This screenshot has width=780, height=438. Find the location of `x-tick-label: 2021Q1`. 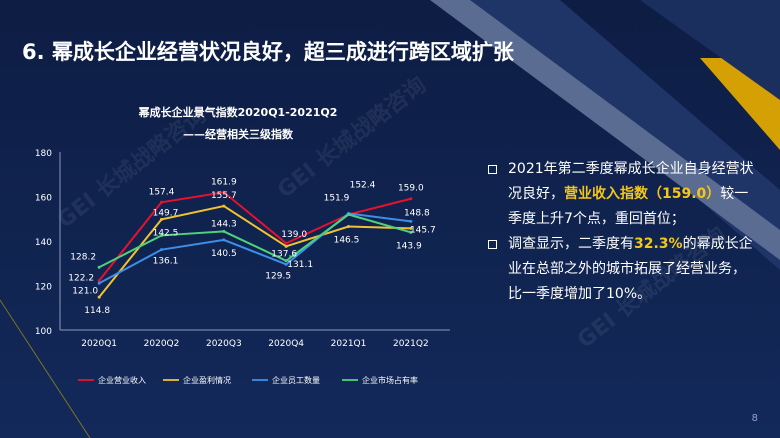

x-tick-label: 2021Q1 is located at coordinates (349, 344).